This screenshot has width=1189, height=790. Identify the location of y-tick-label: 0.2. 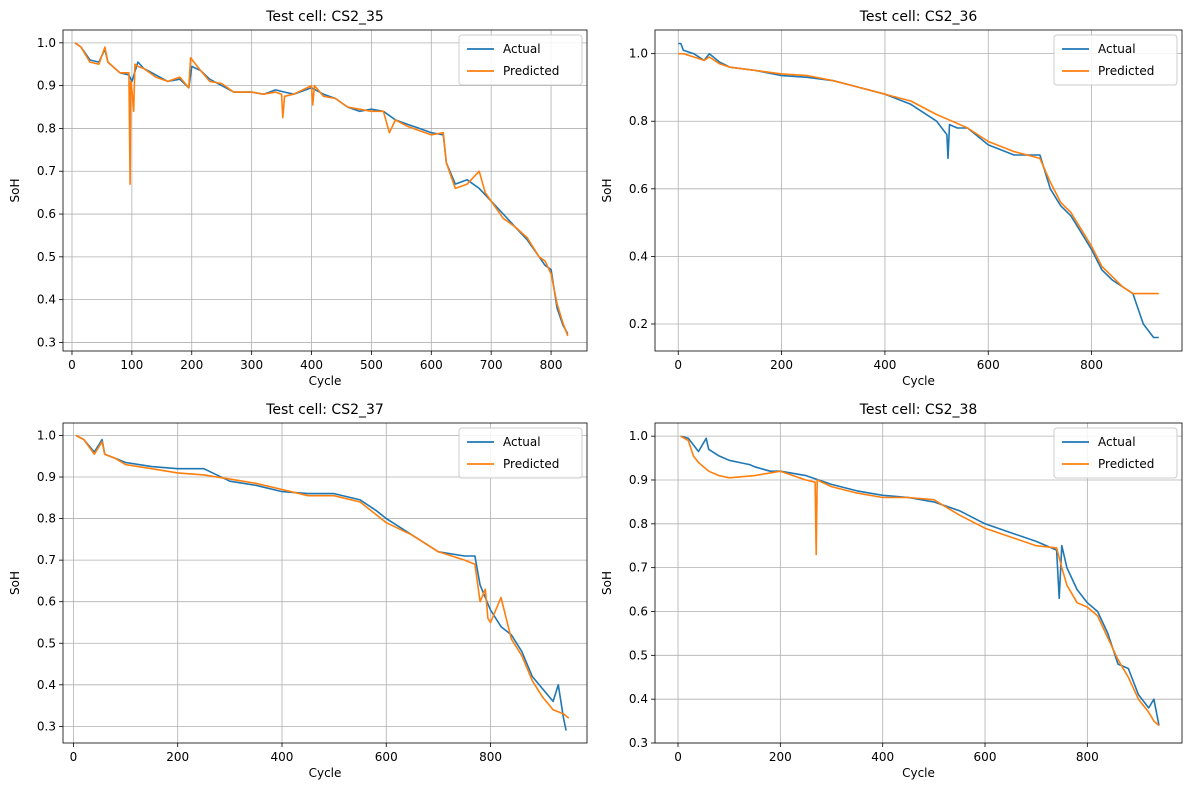
(638, 324).